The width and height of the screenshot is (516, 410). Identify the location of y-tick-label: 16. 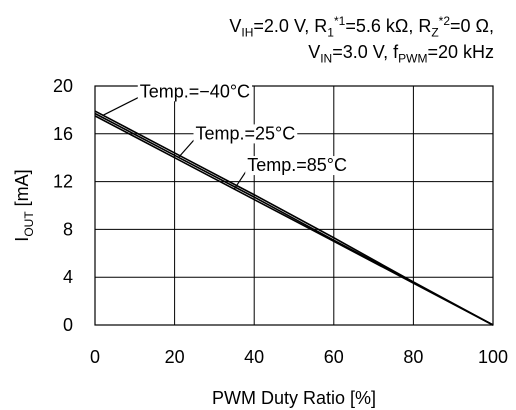
(63, 134).